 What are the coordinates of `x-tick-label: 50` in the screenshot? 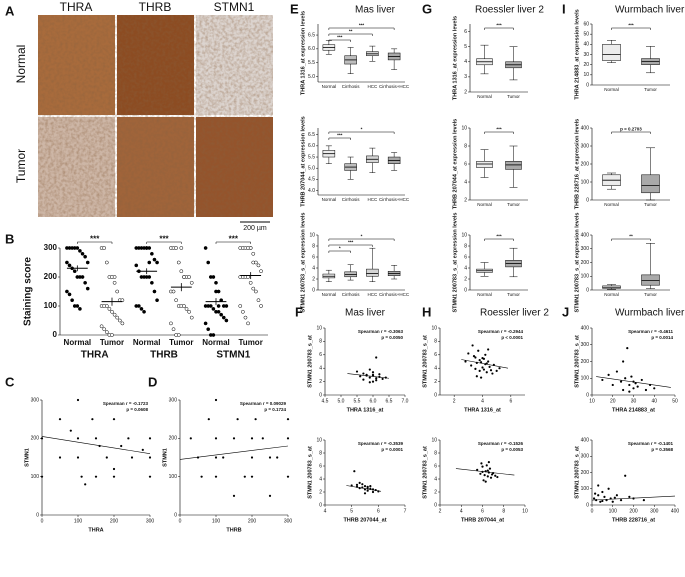 It's located at (675, 401).